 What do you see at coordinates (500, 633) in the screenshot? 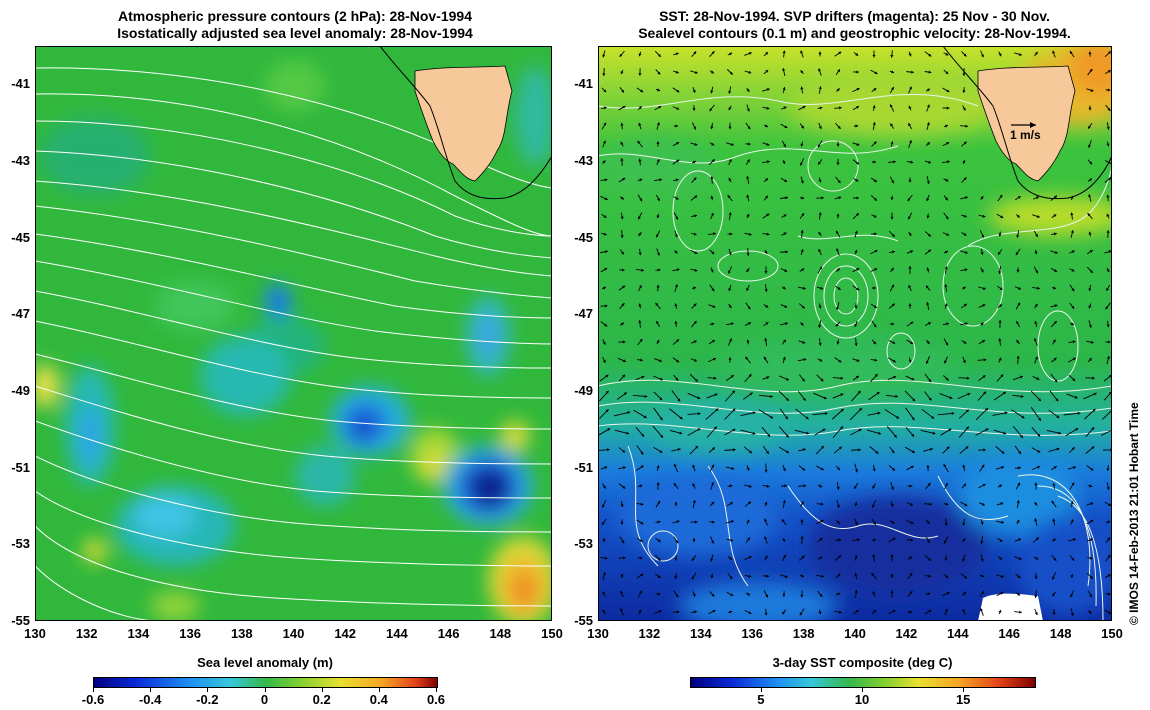
I see `left-lon-tick-label: 148` at bounding box center [500, 633].